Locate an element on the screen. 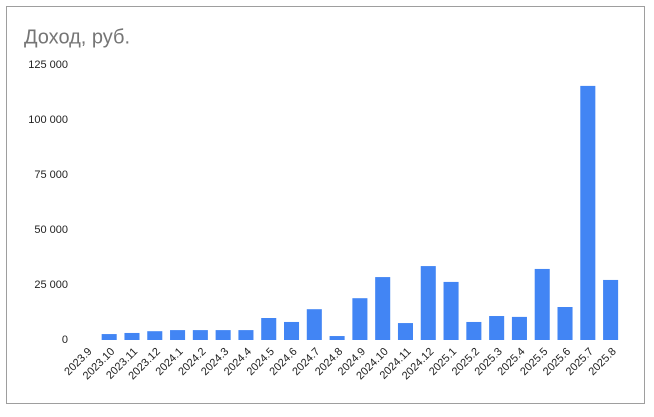 Image resolution: width=654 pixels, height=417 pixels. y-tick-label: 125 000 is located at coordinates (48, 65).